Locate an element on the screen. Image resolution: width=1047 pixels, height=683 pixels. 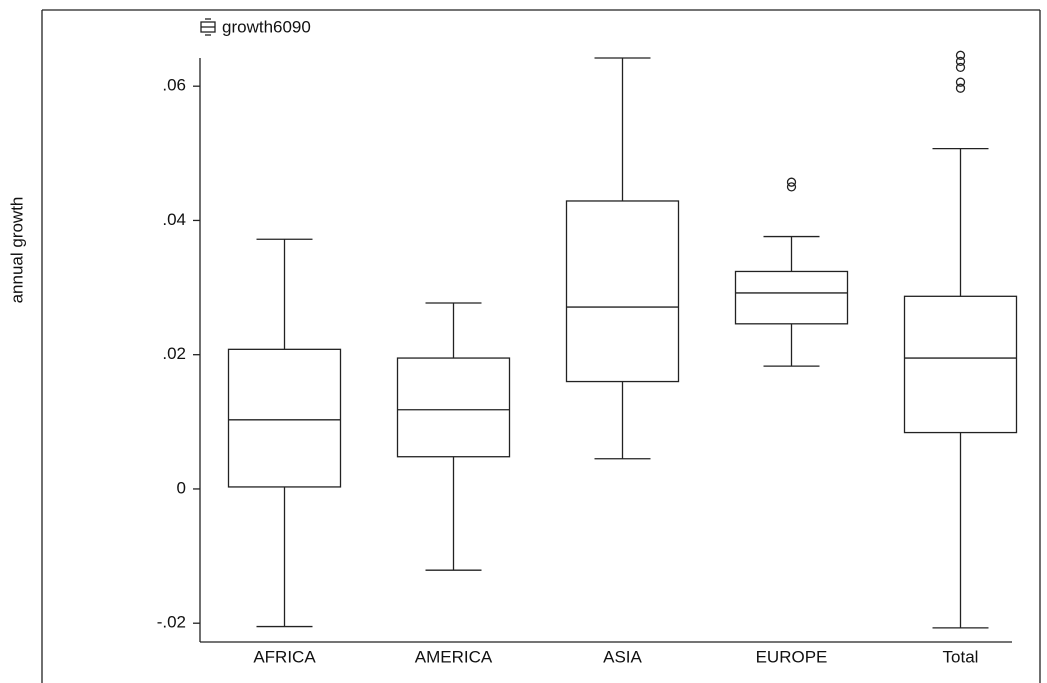
x-tick-label: Total is located at coordinates (961, 656).